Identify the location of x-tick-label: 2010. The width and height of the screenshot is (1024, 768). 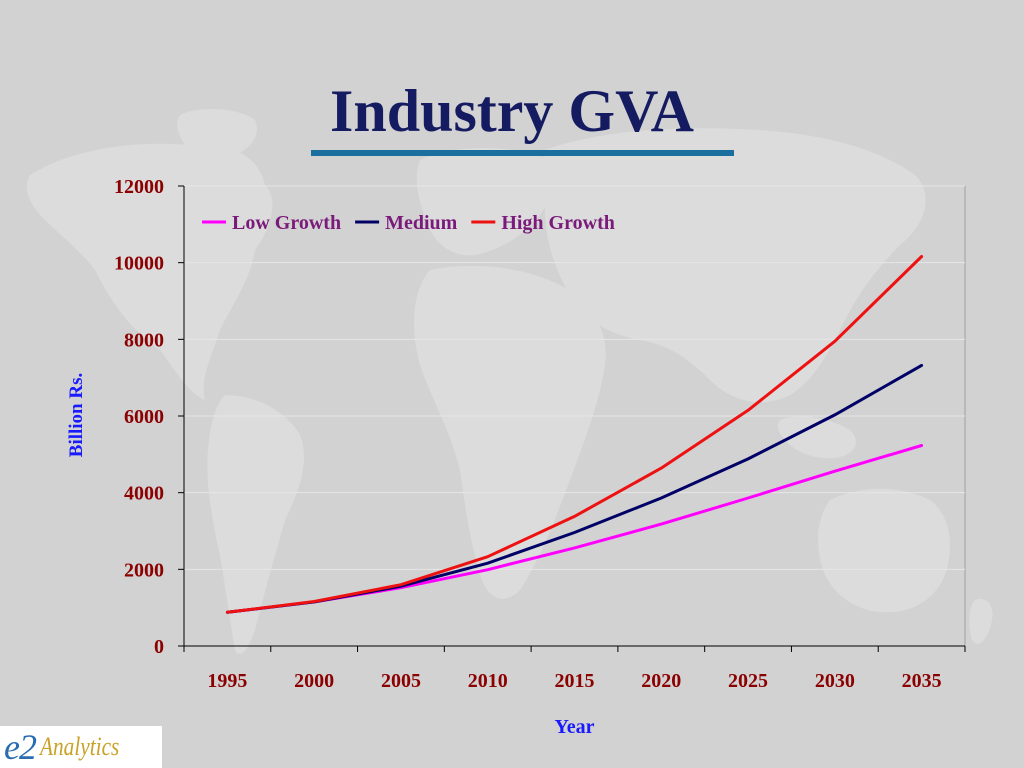
(488, 681).